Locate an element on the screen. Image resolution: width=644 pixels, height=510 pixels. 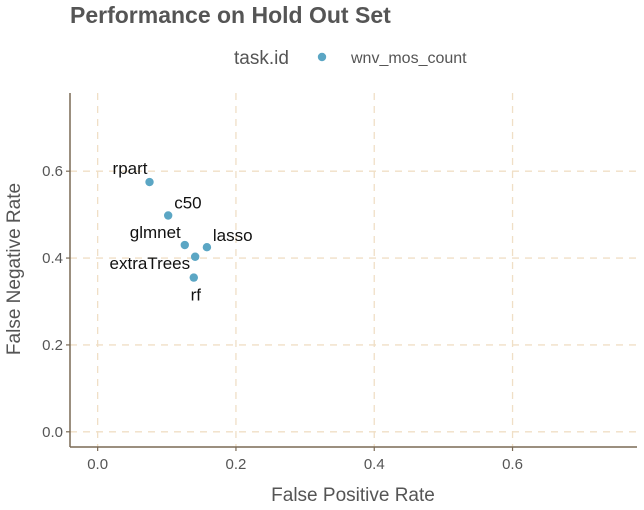
point-label: rpart is located at coordinates (130, 168).